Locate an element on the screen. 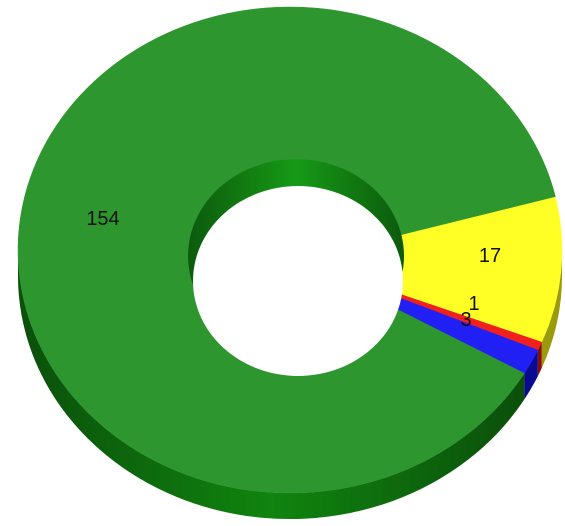  slice-label-2: 1 is located at coordinates (473, 304).